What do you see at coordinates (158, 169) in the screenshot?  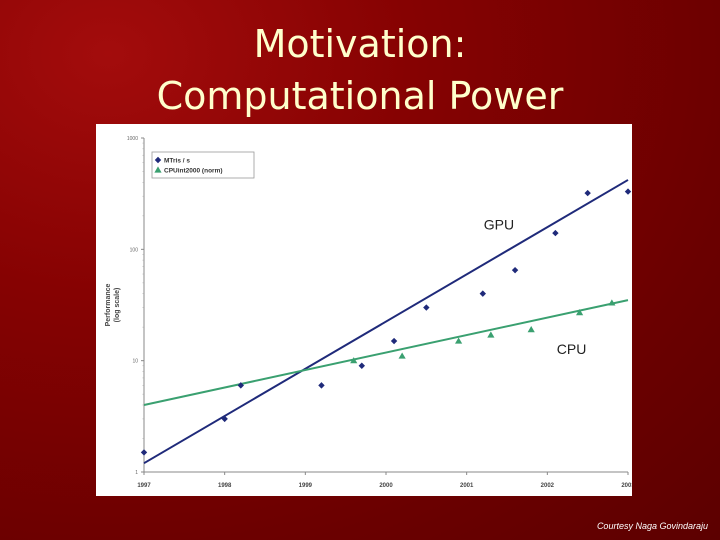 I see `legend-marker` at bounding box center [158, 169].